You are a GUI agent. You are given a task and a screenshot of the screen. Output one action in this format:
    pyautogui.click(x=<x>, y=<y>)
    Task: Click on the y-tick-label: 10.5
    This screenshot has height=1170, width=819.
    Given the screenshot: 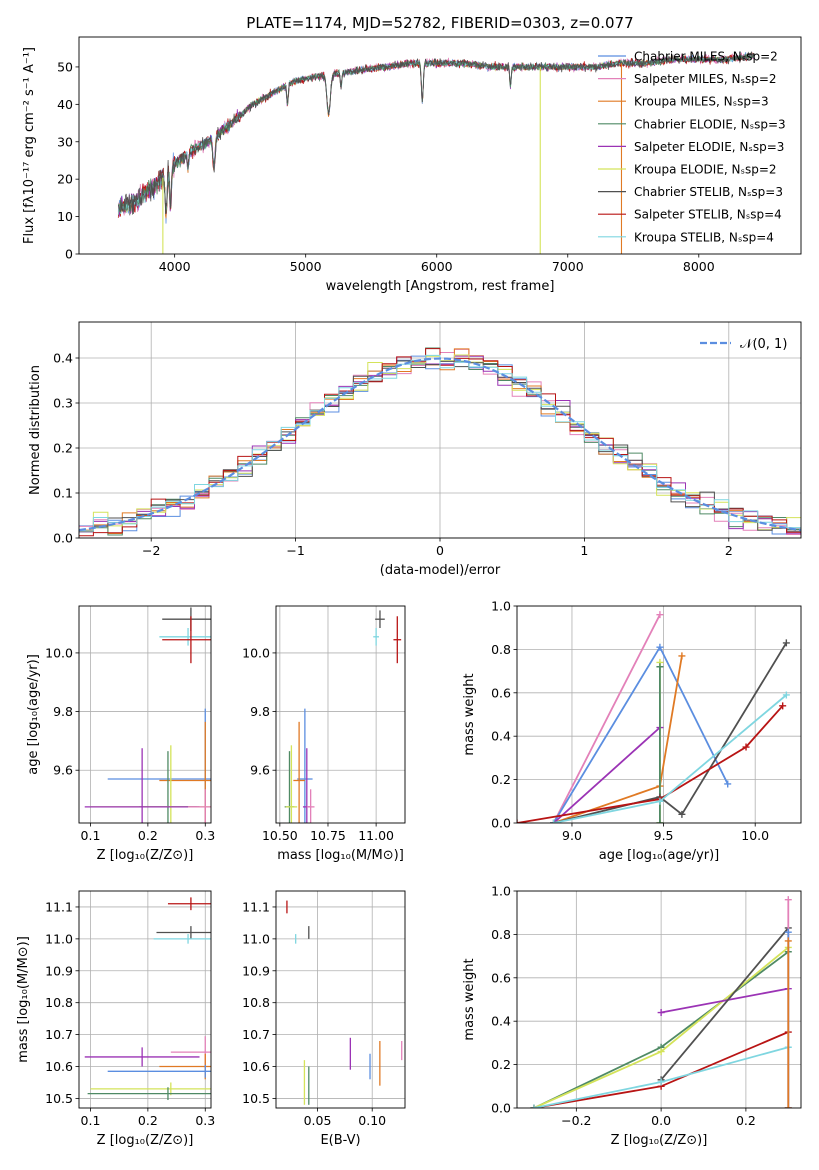 What is the action you would take?
    pyautogui.click(x=256, y=1098)
    